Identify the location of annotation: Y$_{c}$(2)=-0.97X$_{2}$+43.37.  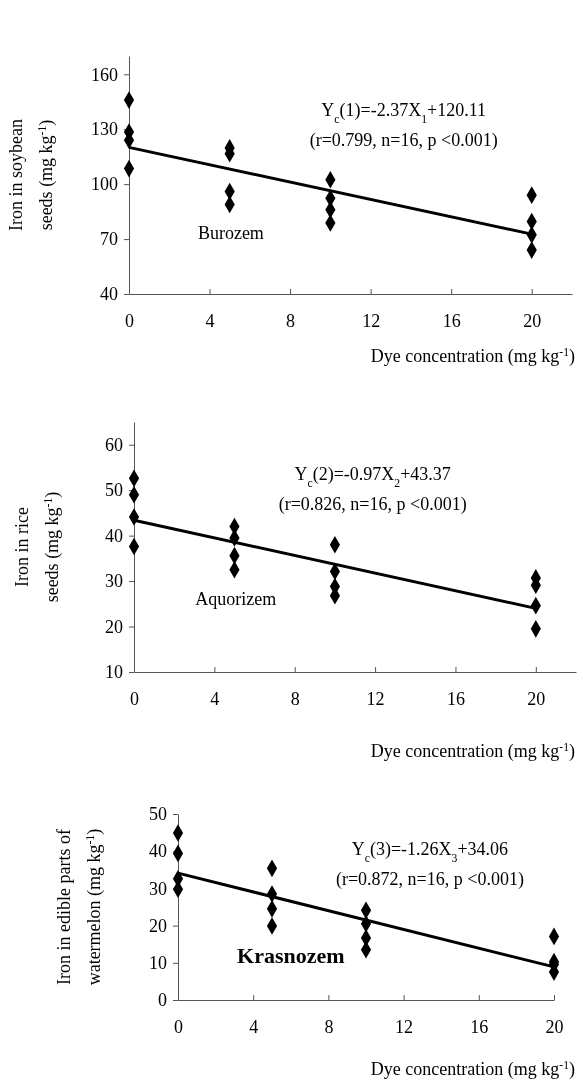
(372, 476).